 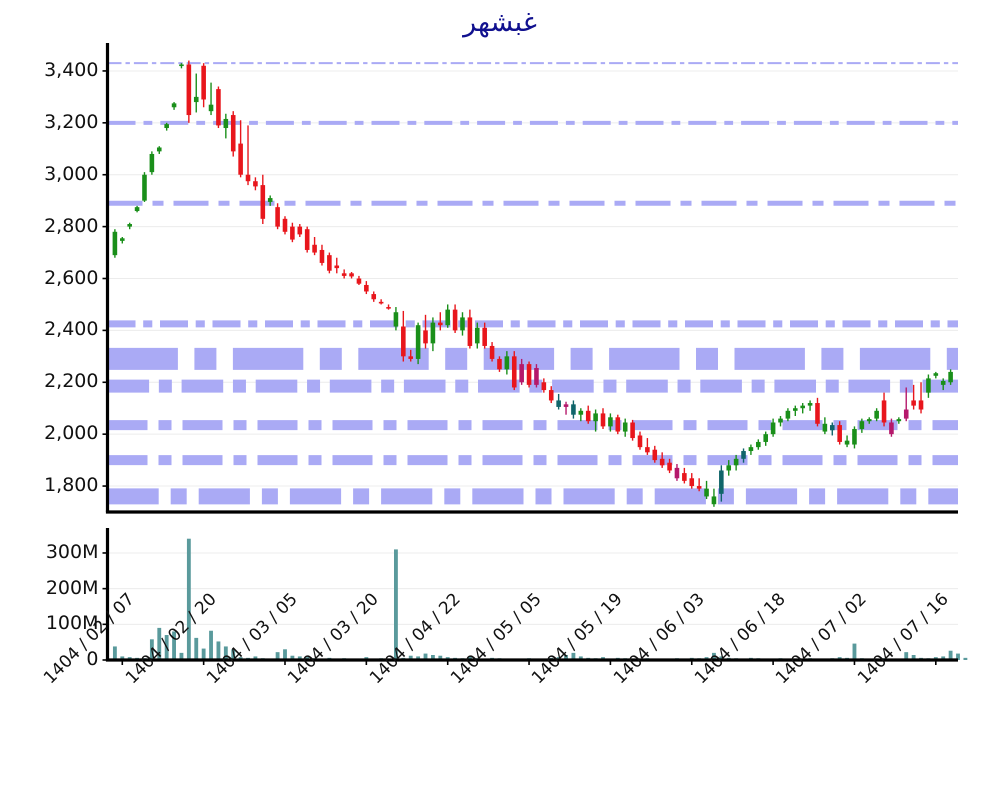 What do you see at coordinates (72, 587) in the screenshot?
I see `volume-tick-label: 200M` at bounding box center [72, 587].